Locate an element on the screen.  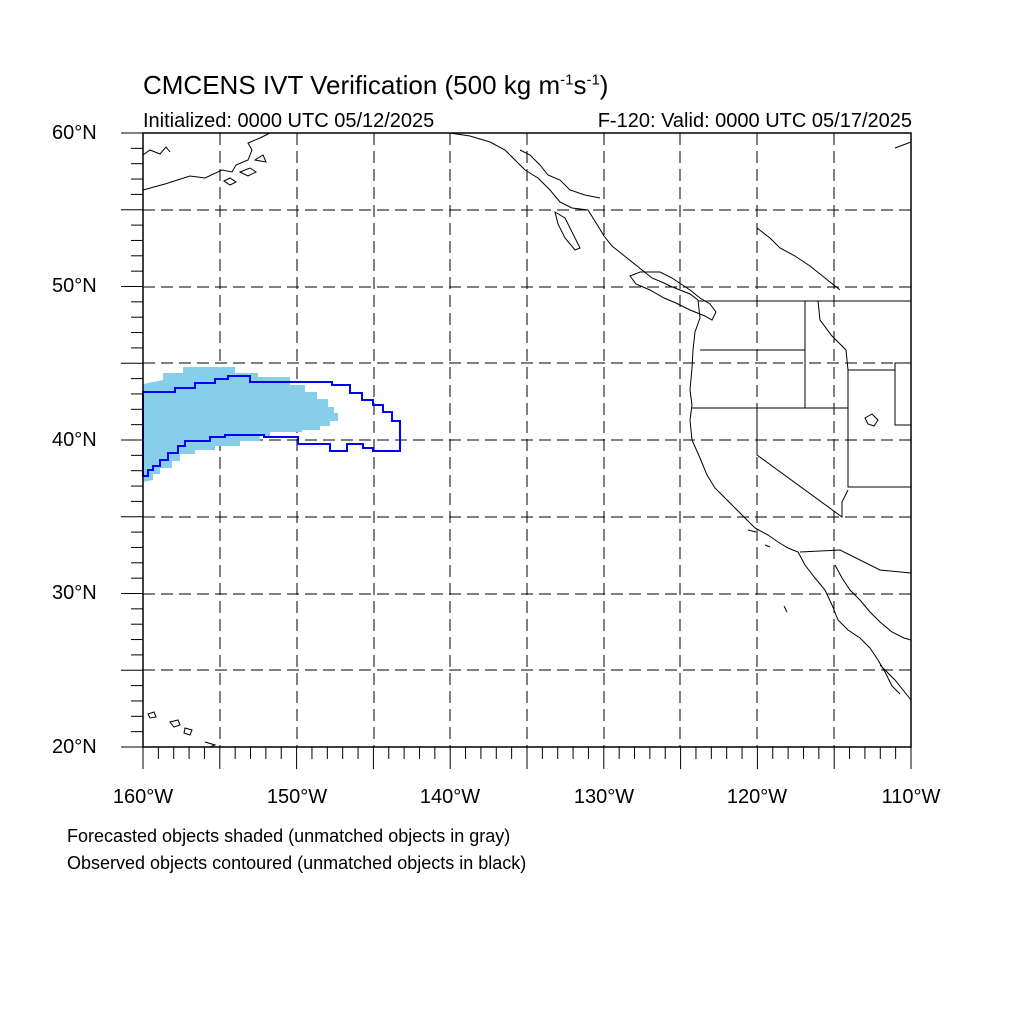
lon-label-160w: 160°W is located at coordinates (143, 797).